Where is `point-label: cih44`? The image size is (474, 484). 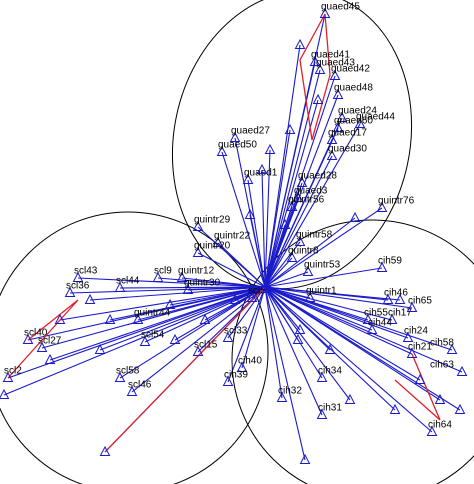
point-label: cih44 is located at coordinates (380, 323).